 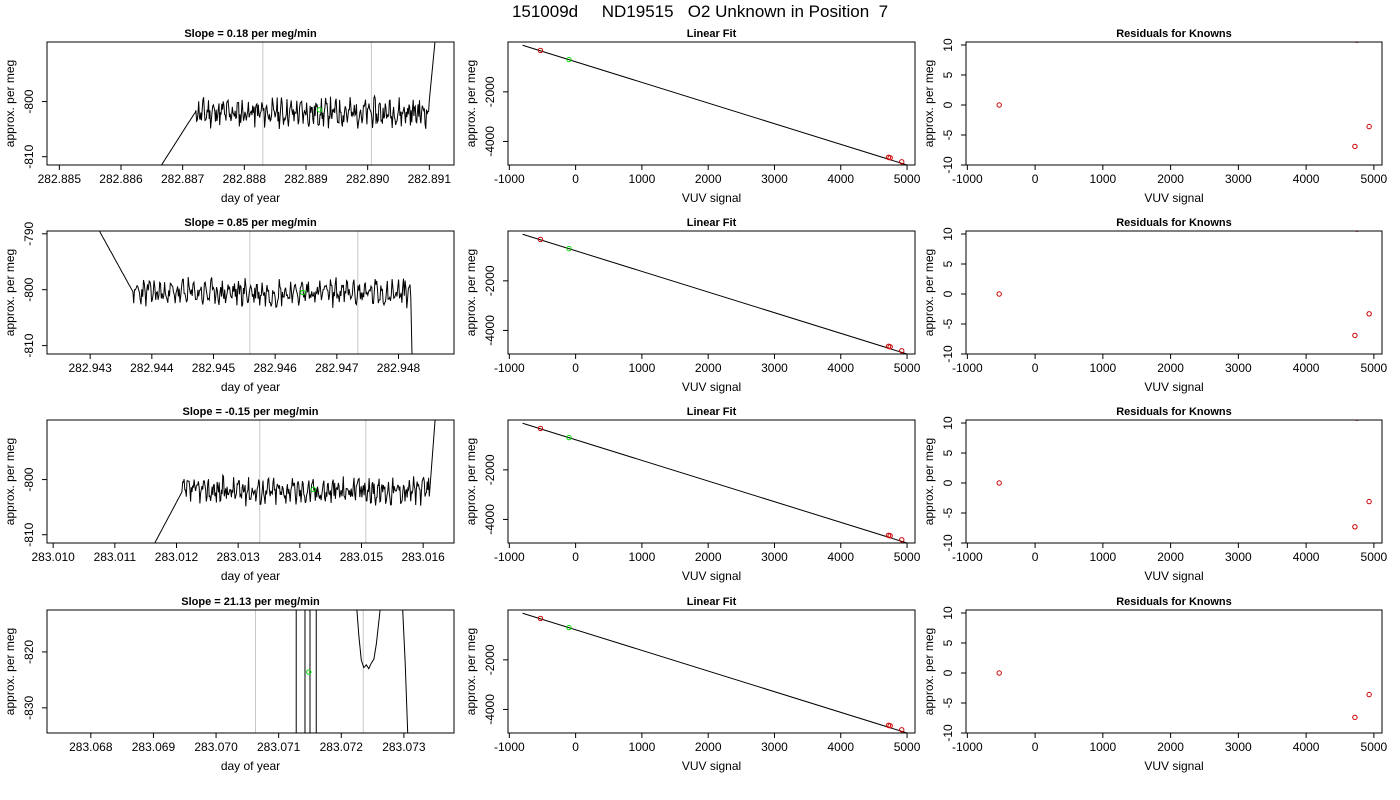 I want to click on x-tick-label: 282.946, so click(x=275, y=368).